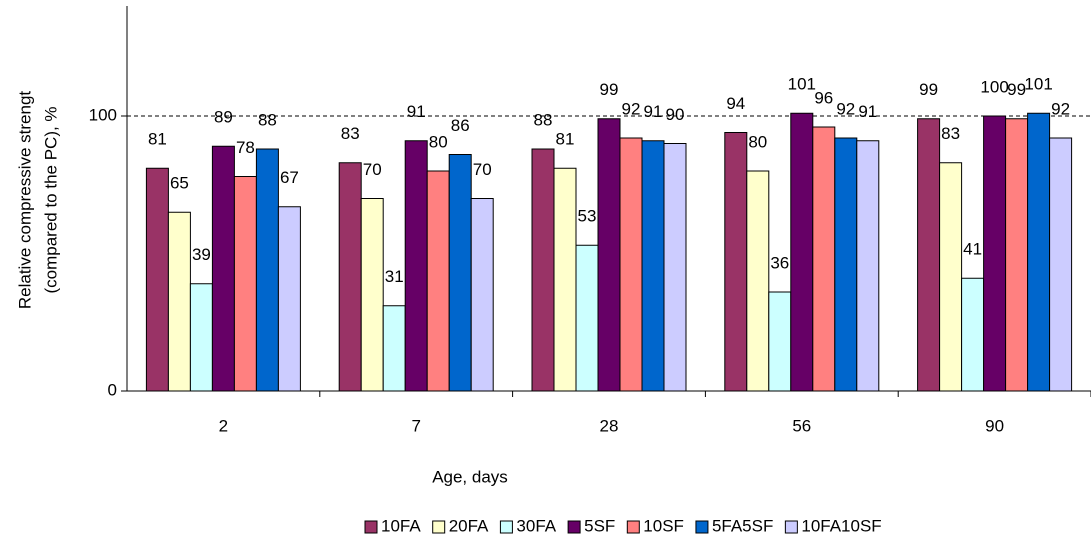 The width and height of the screenshot is (1091, 545). What do you see at coordinates (972, 249) in the screenshot?
I see `value-label: 41` at bounding box center [972, 249].